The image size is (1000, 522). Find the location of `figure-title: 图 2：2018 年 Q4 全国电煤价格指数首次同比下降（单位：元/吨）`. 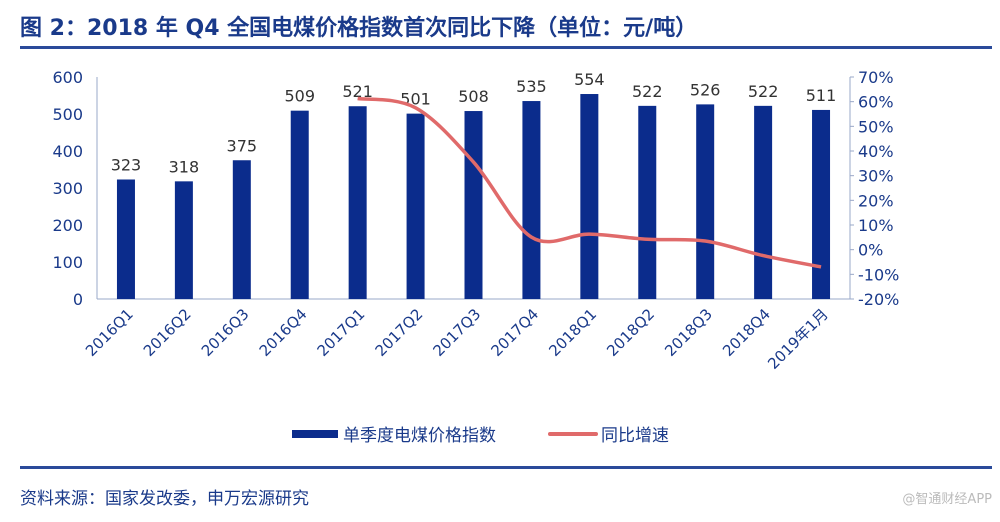

figure-title: 图 2：2018 年 Q4 全国电煤价格指数首次同比下降（单位：元/吨） is located at coordinates (359, 28).